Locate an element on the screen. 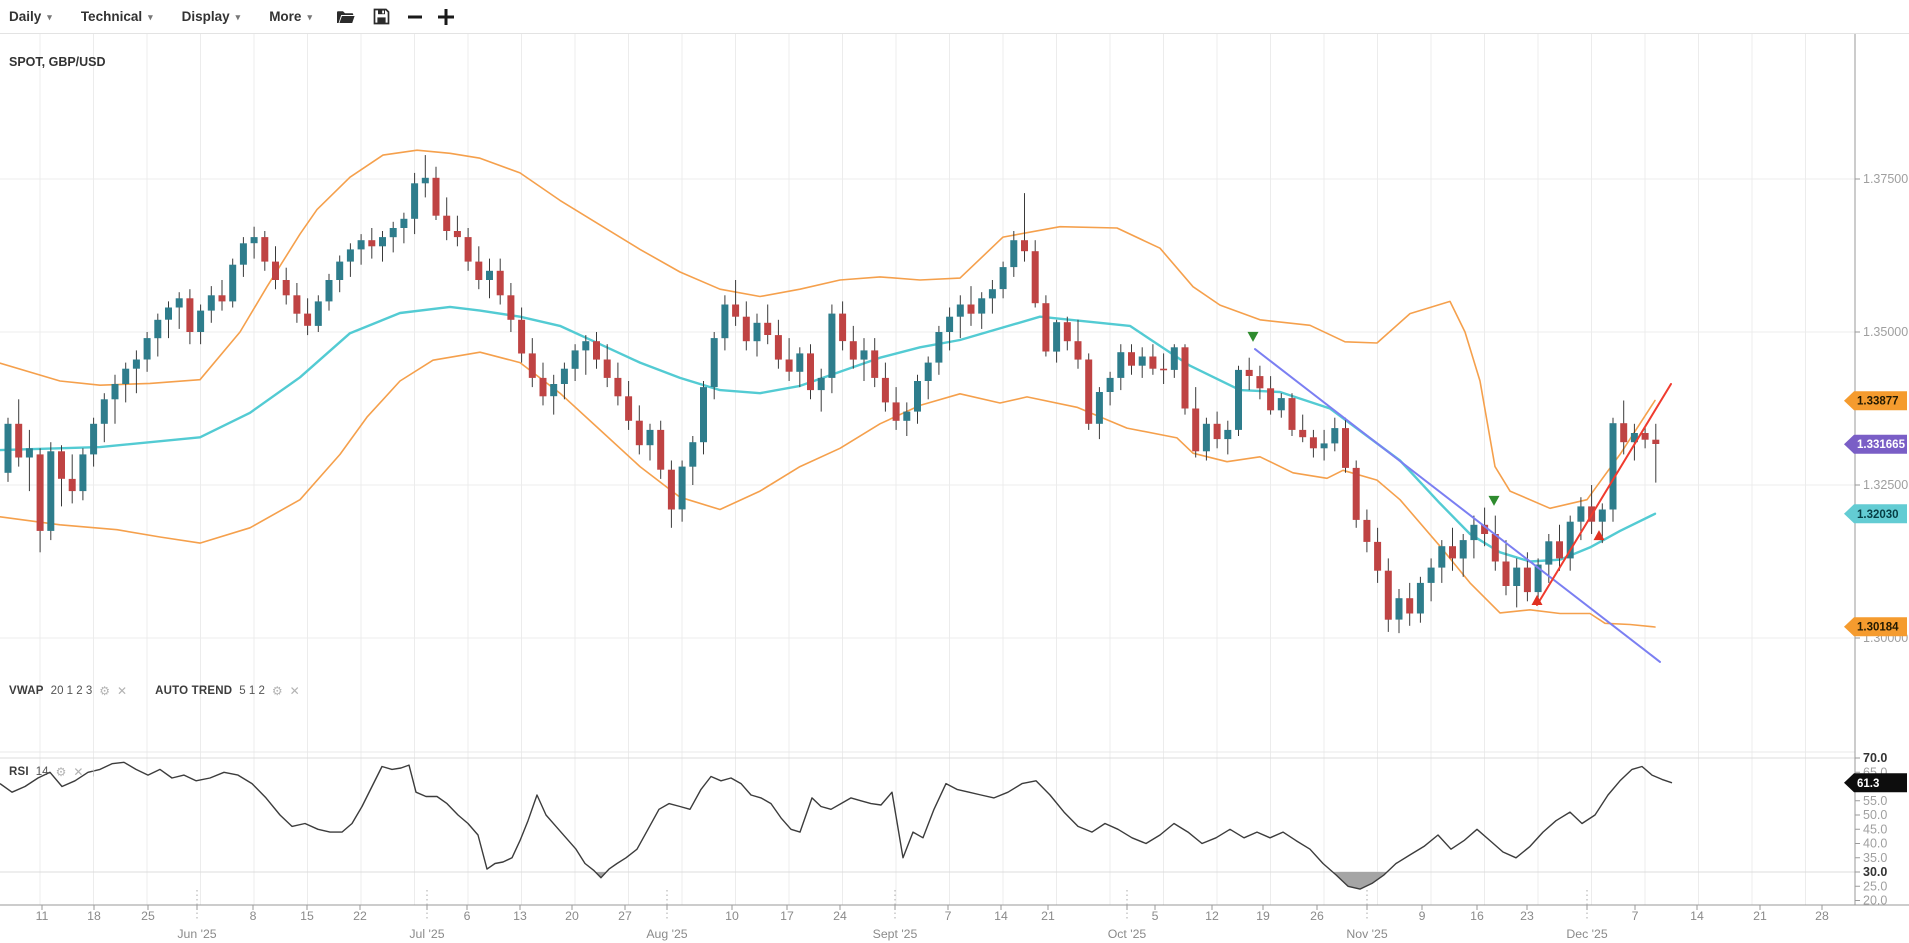 The height and width of the screenshot is (943, 1909). auto-trend-settings-gear-icon: ⚙ is located at coordinates (277, 691).